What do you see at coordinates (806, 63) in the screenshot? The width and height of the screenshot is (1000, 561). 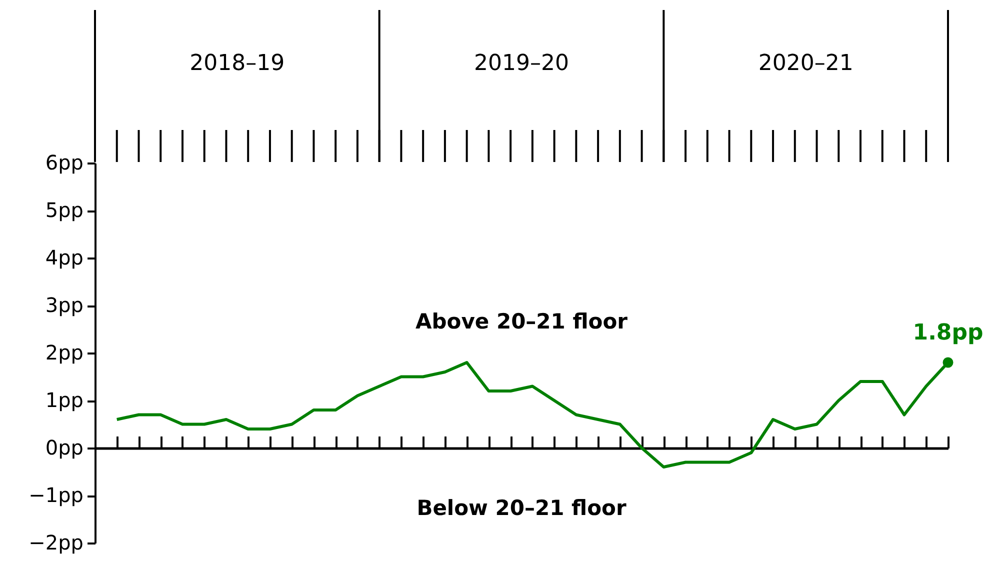 I see `text: 2020–21` at bounding box center [806, 63].